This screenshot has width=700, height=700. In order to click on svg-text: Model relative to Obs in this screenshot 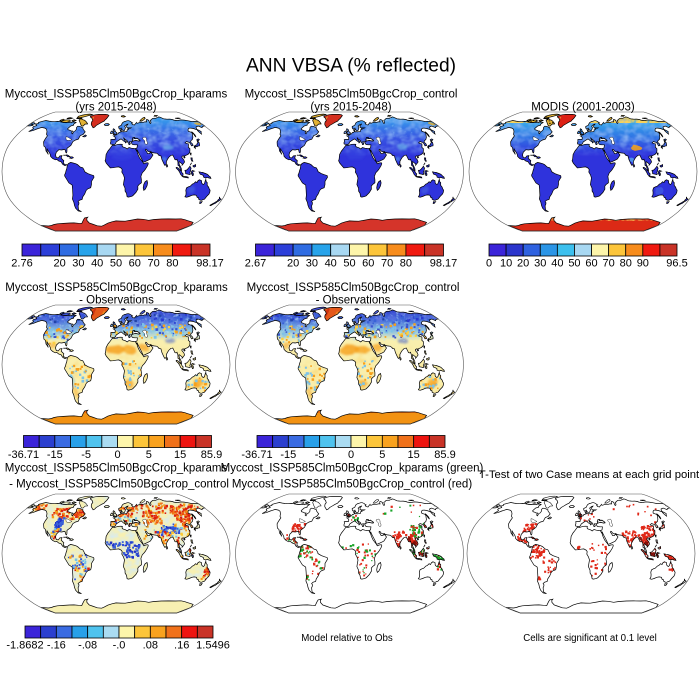, I will do `click(347, 638)`.